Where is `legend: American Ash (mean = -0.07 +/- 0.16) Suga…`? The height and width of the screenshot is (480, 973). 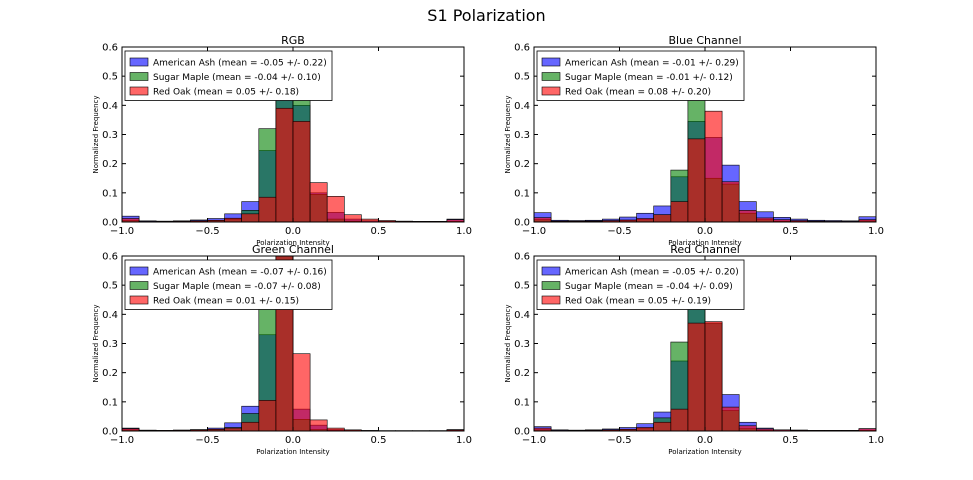
legend: American Ash (mean = -0.07 +/- 0.16) Suga… is located at coordinates (228, 284).